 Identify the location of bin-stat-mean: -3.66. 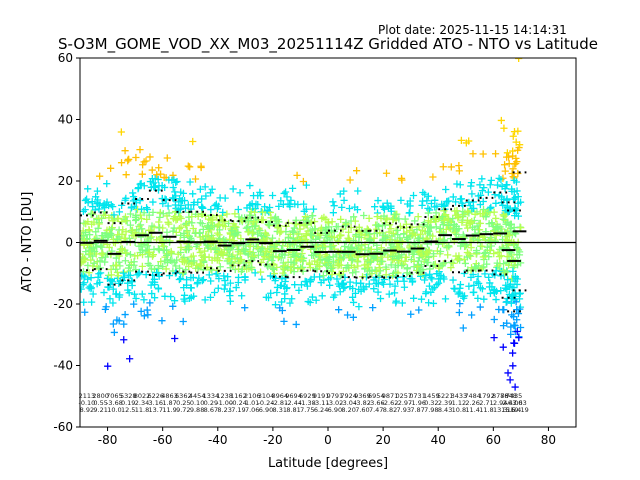
(376, 403).